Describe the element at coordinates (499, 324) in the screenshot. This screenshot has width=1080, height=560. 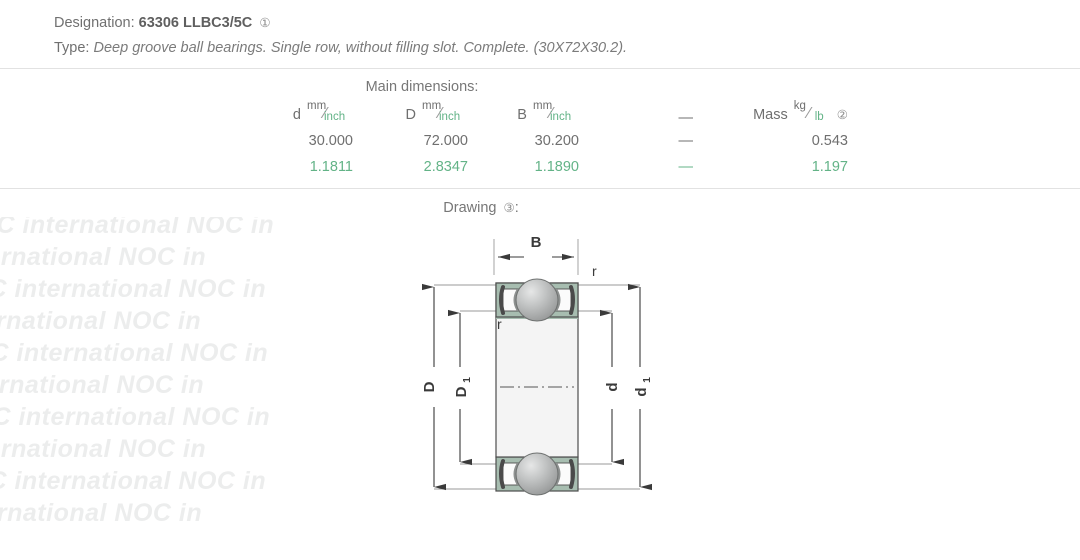
I see `dimension-label-r-inner: r` at that location.